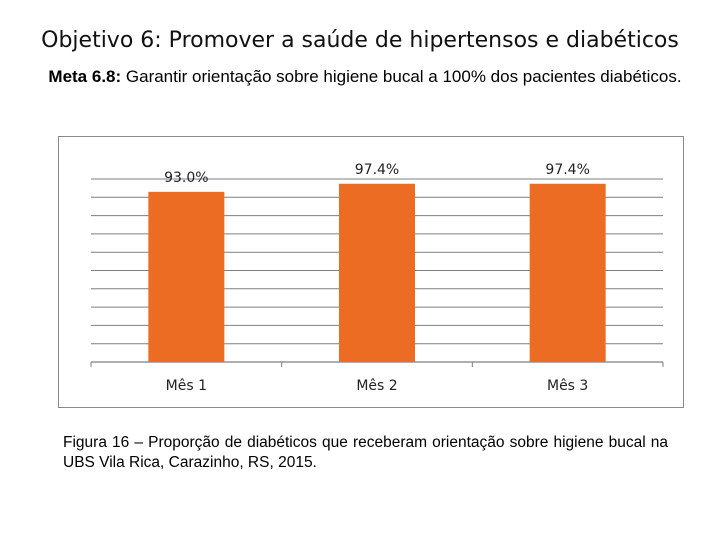  Describe the element at coordinates (85, 76) in the screenshot. I see `goal-label: Meta 6.8:` at that location.